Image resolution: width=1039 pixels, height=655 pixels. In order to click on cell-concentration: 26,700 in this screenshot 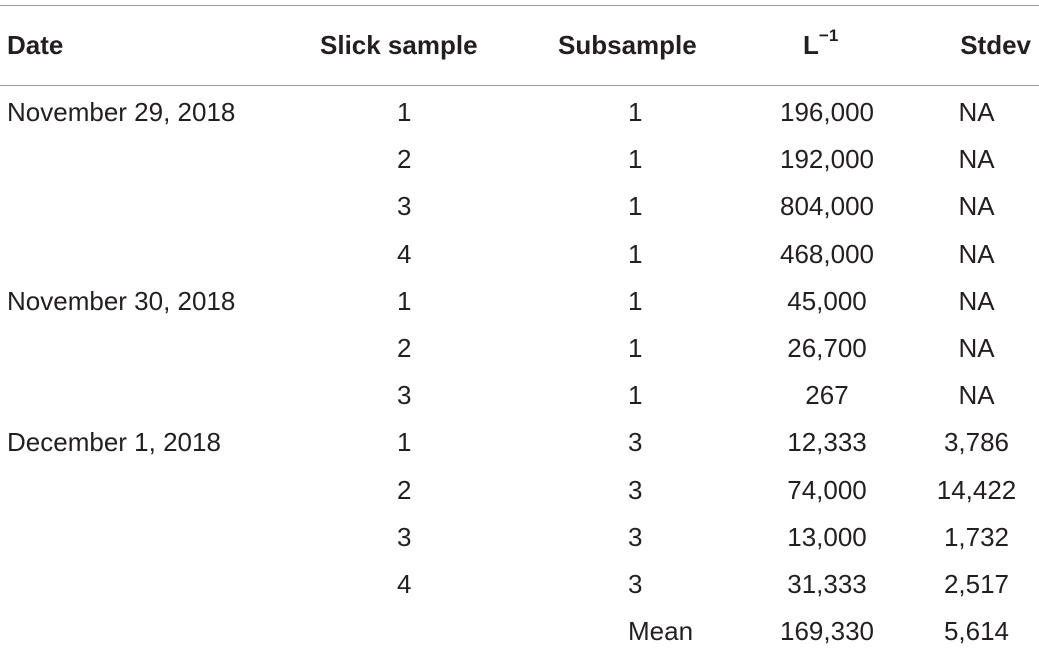, I will do `click(827, 348)`.